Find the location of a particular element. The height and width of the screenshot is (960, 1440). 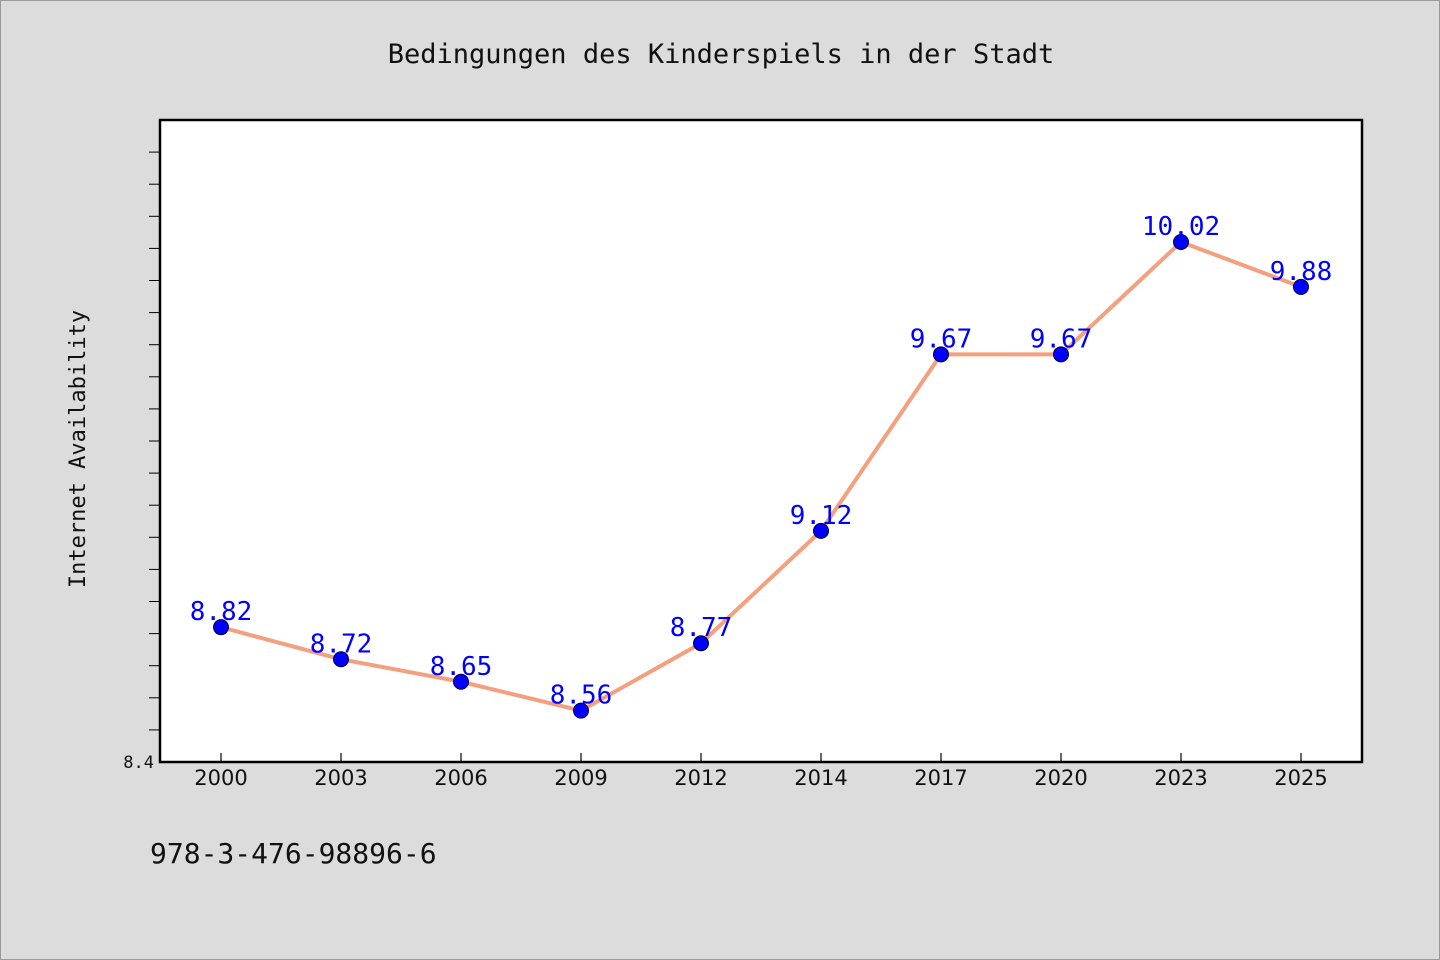

data-label: 8.77 is located at coordinates (701, 628).